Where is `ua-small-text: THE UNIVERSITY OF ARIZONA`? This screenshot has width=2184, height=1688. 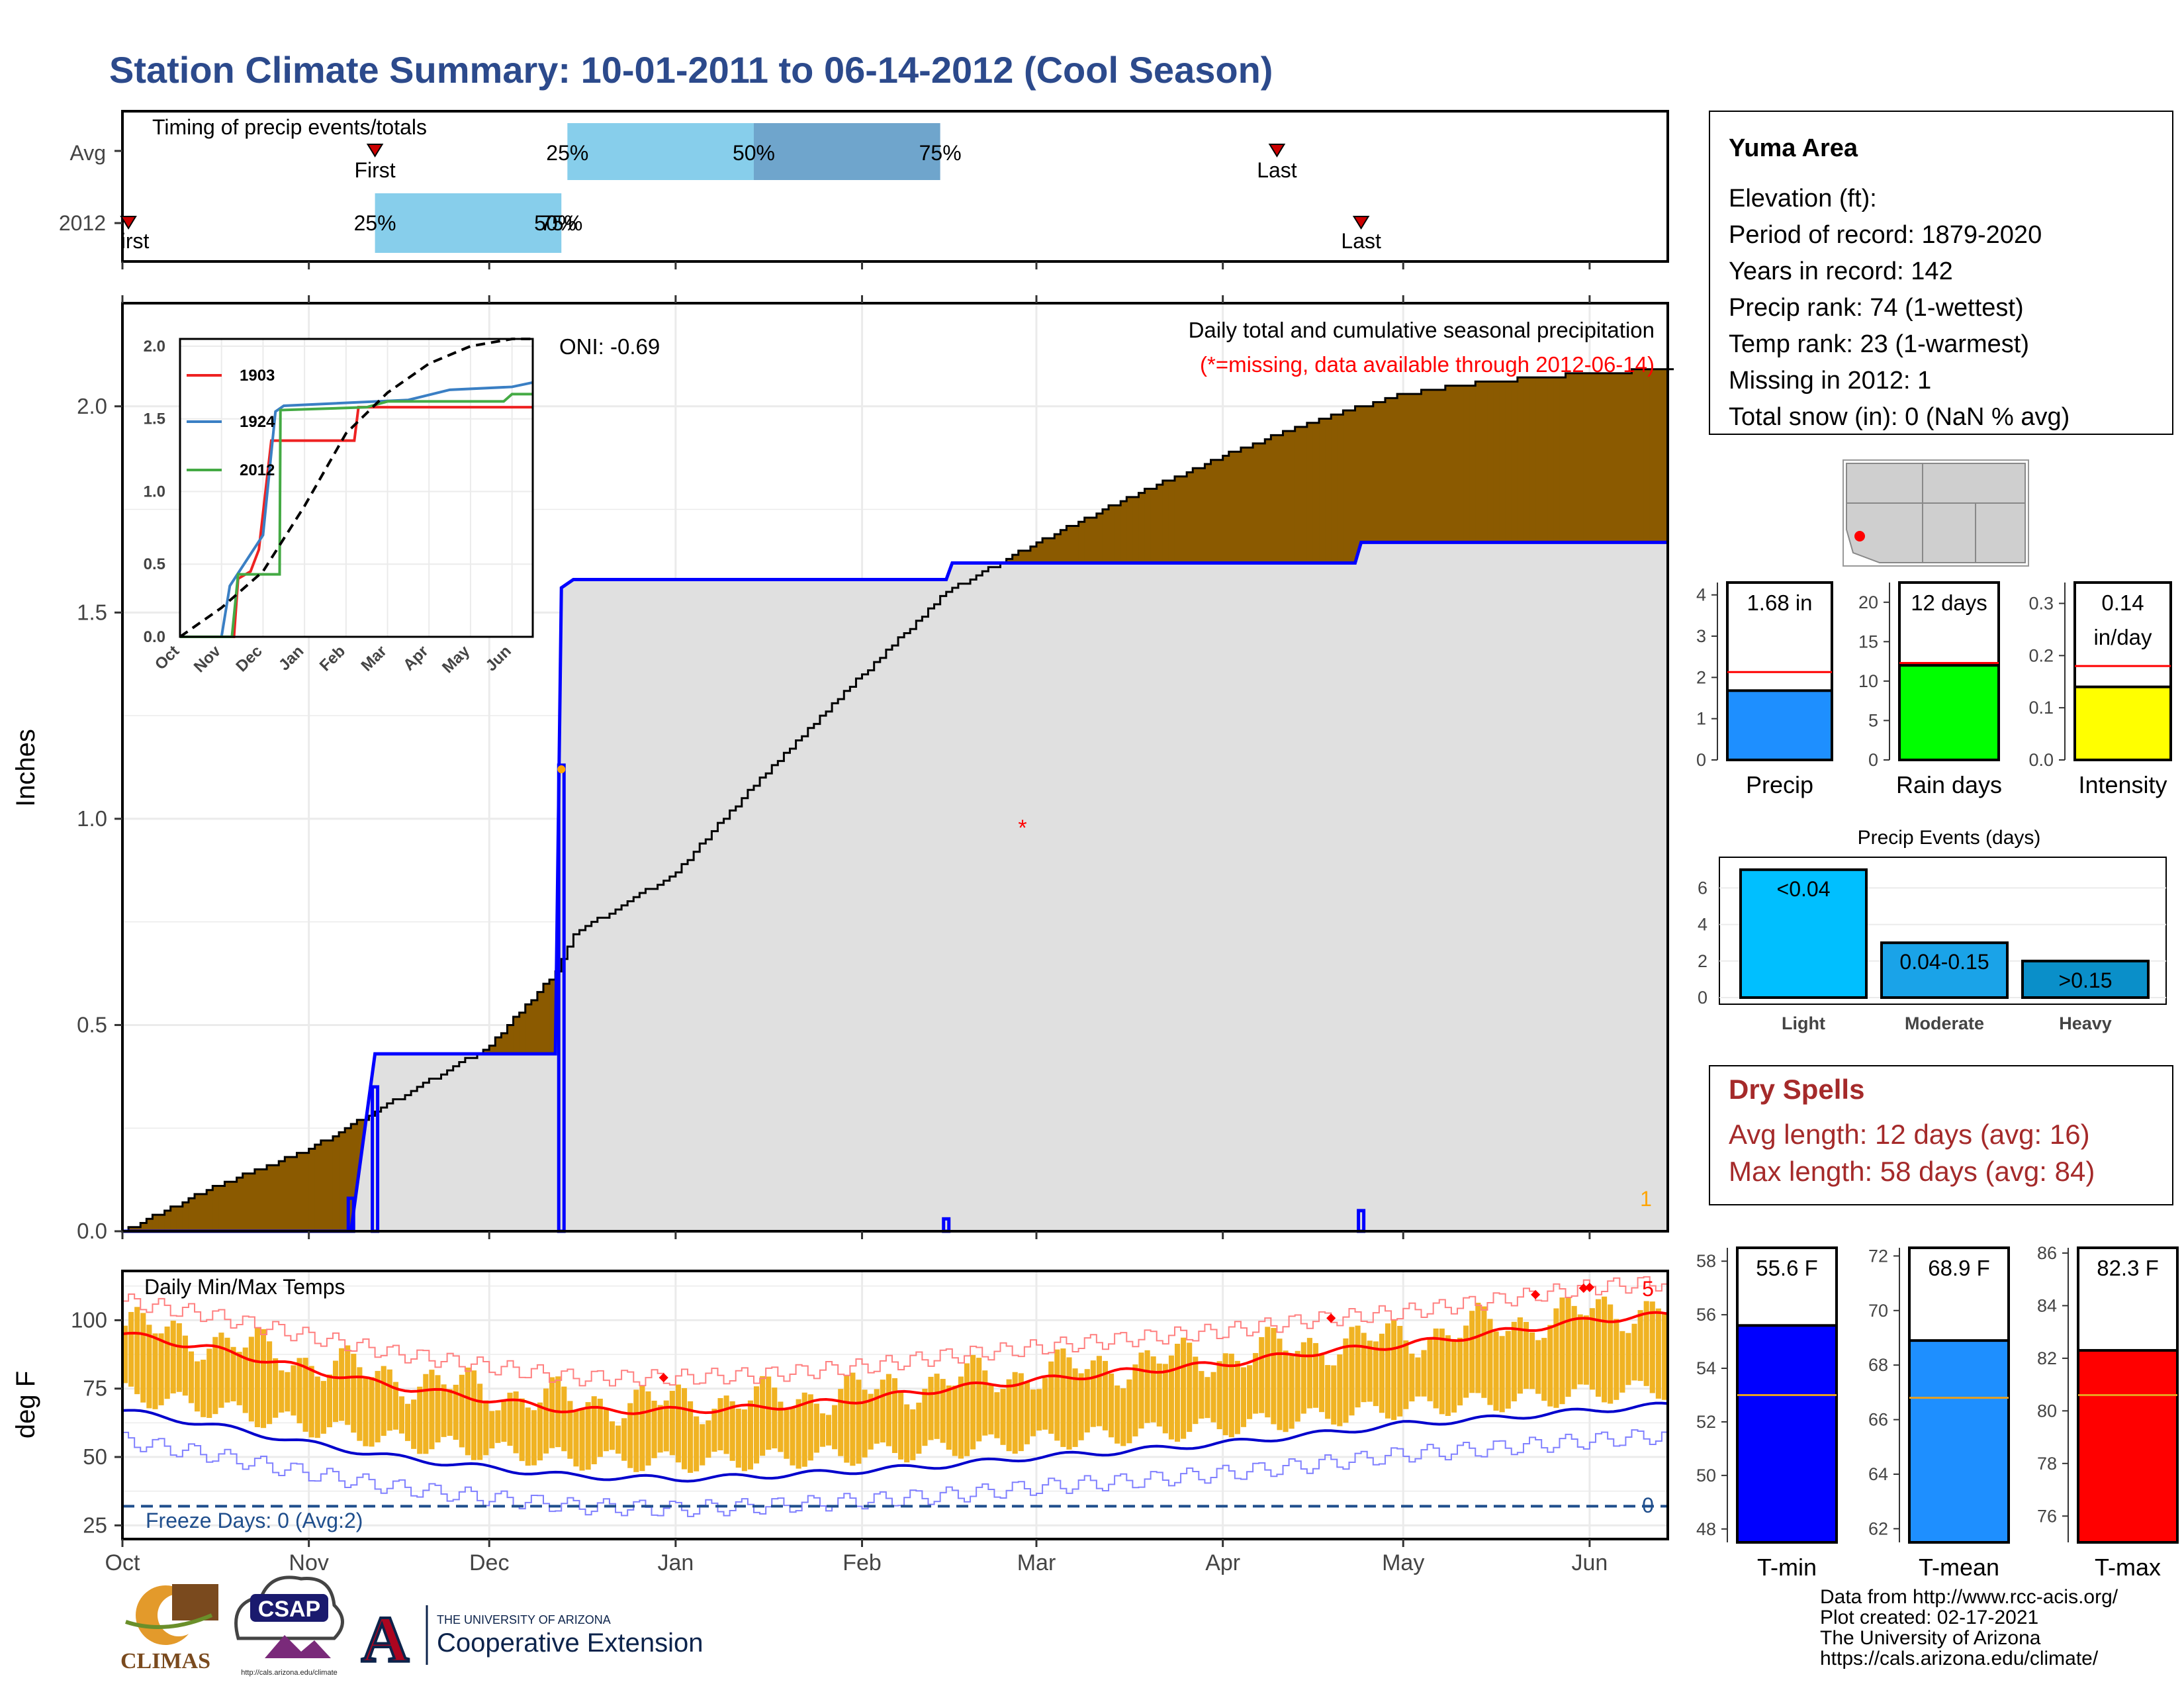
ua-small-text: THE UNIVERSITY OF ARIZONA is located at coordinates (524, 1619).